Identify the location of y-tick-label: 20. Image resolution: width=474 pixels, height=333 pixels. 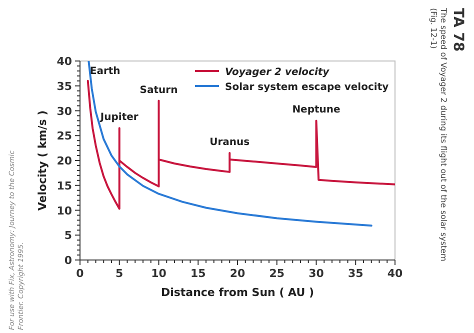
(64, 161).